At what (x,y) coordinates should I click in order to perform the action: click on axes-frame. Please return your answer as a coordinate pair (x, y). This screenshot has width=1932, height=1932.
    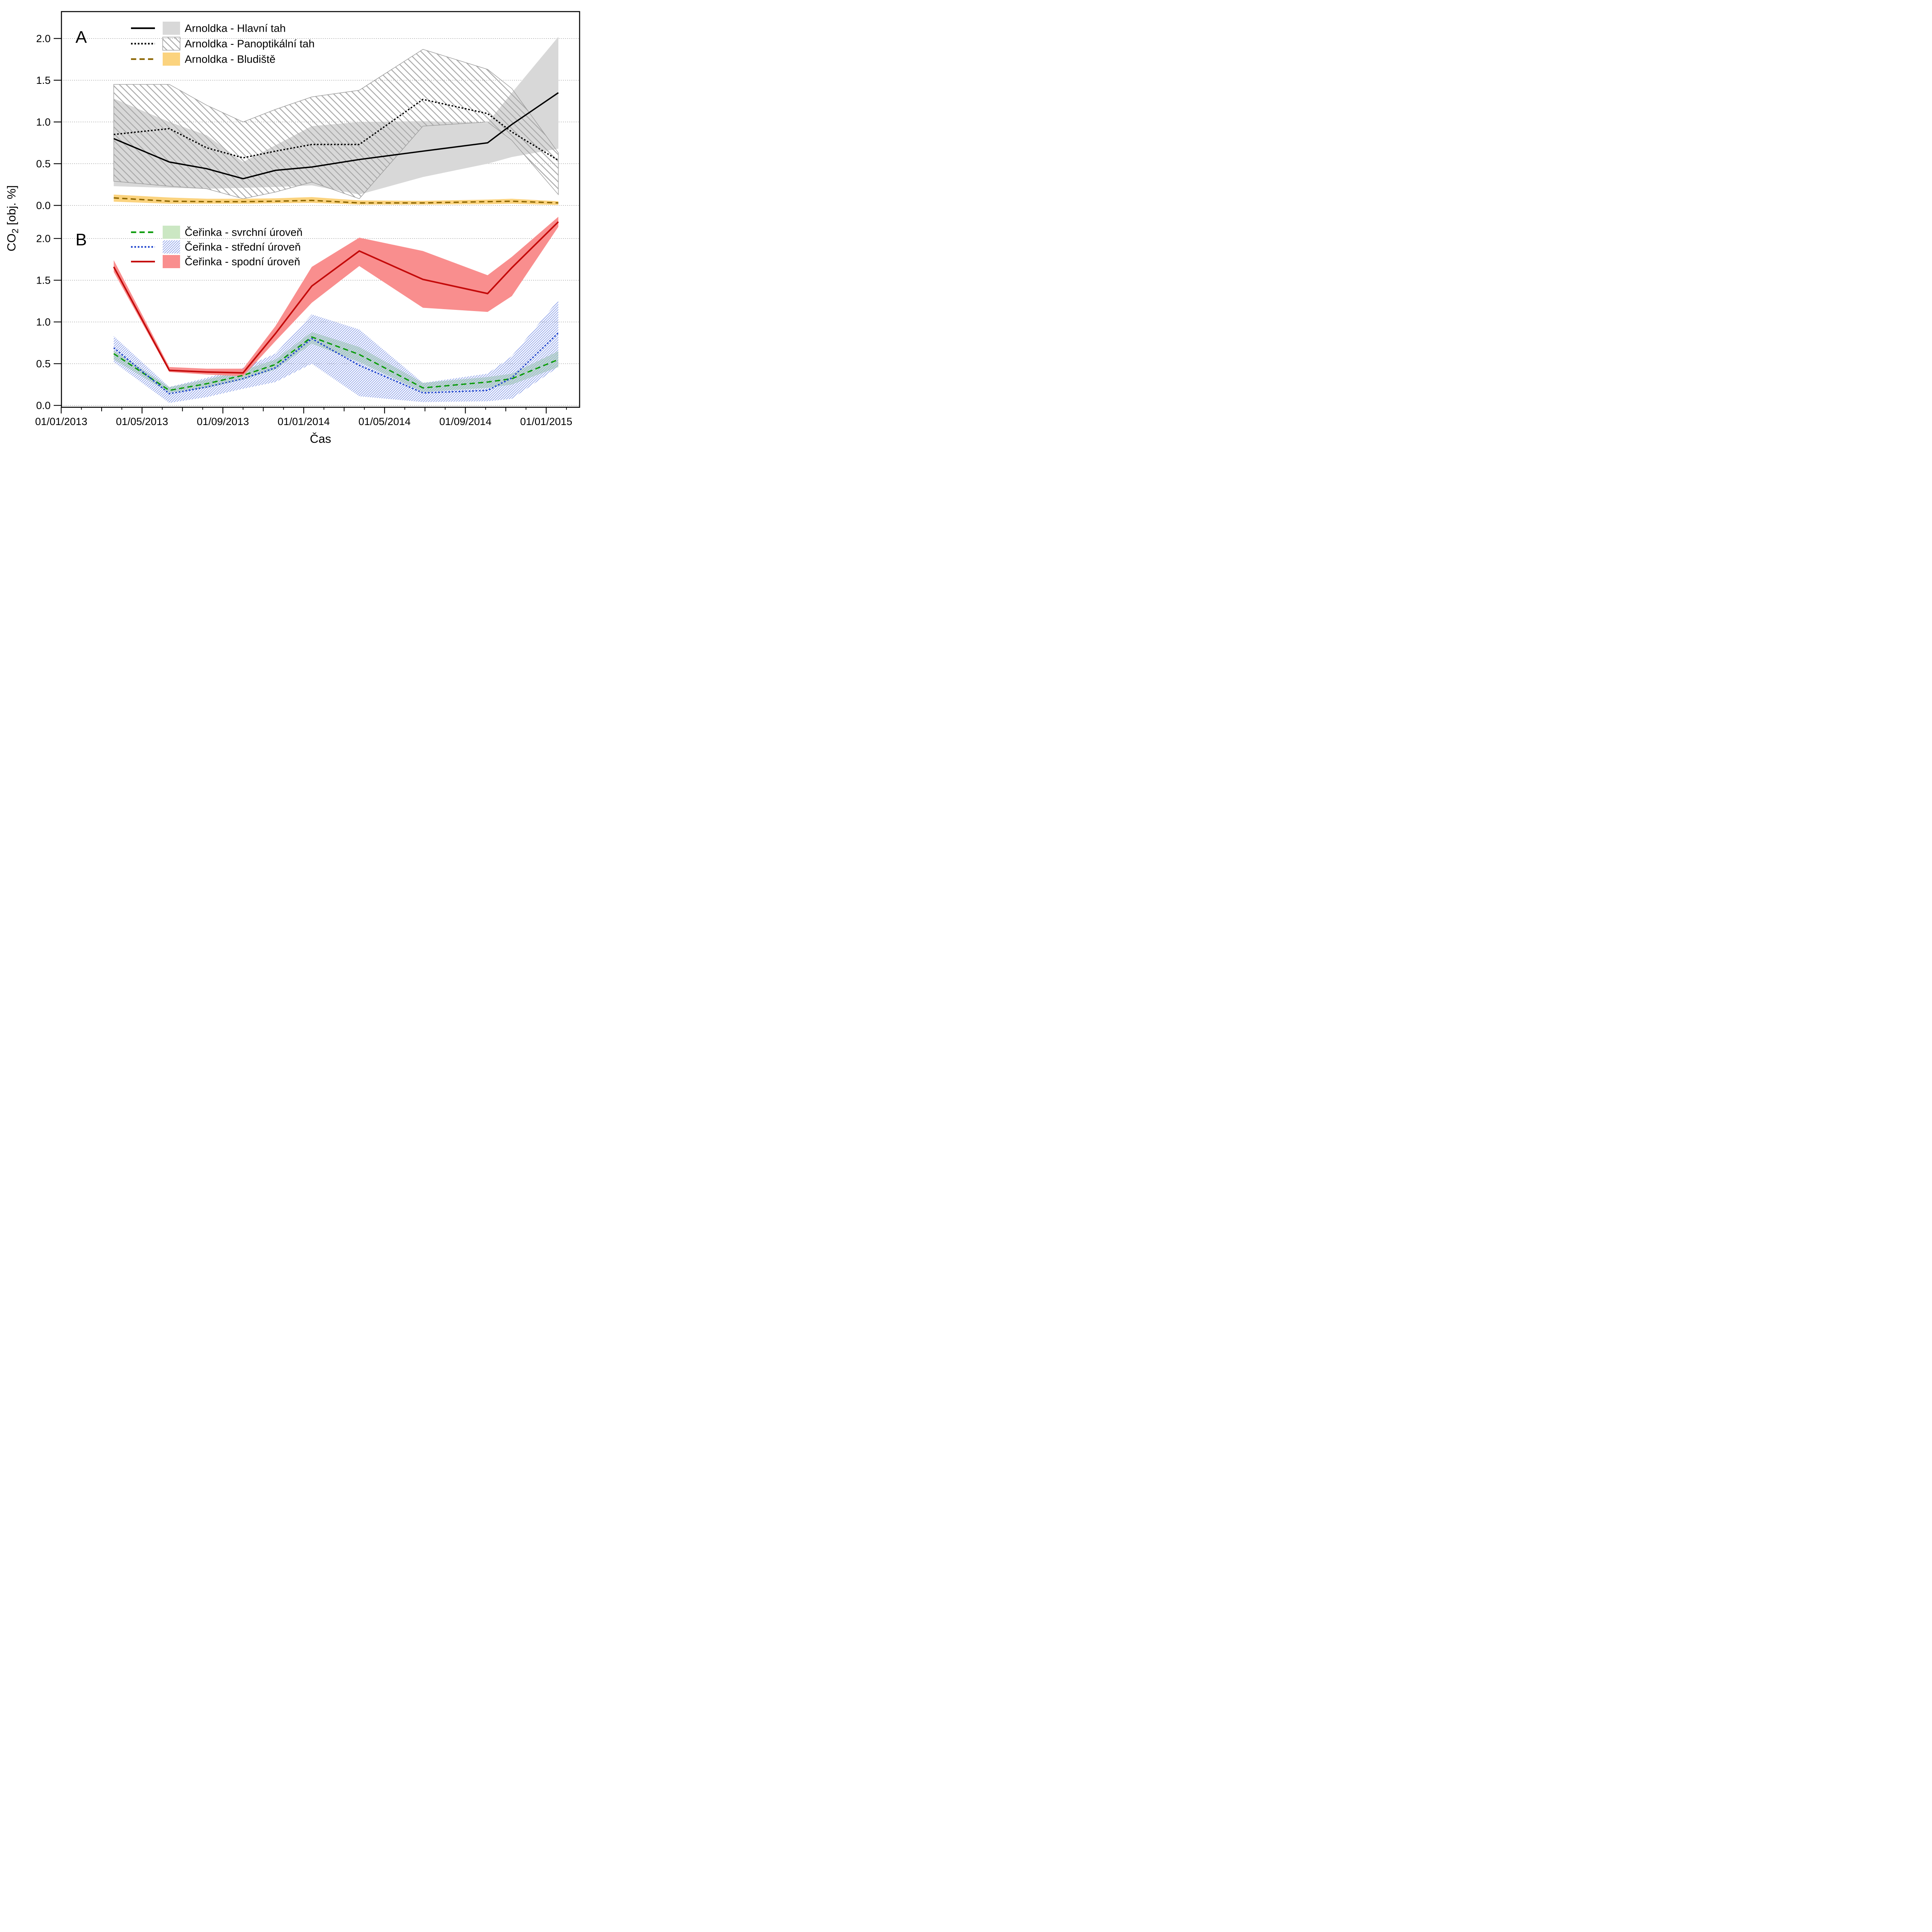
    Looking at the image, I should click on (321, 209).